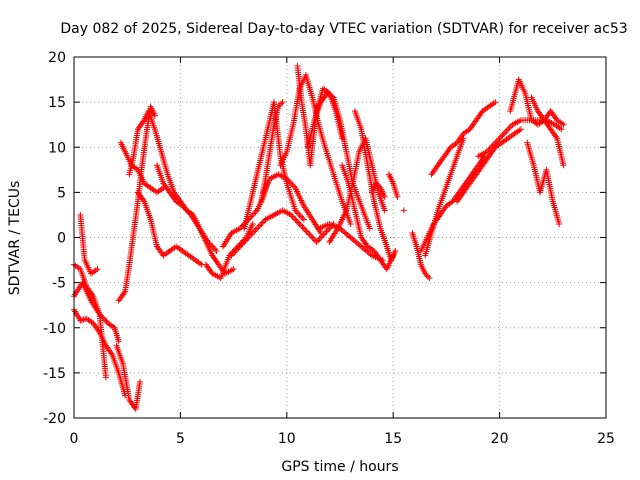  Describe the element at coordinates (61, 193) in the screenshot. I see `y-tick-label: 5` at that location.